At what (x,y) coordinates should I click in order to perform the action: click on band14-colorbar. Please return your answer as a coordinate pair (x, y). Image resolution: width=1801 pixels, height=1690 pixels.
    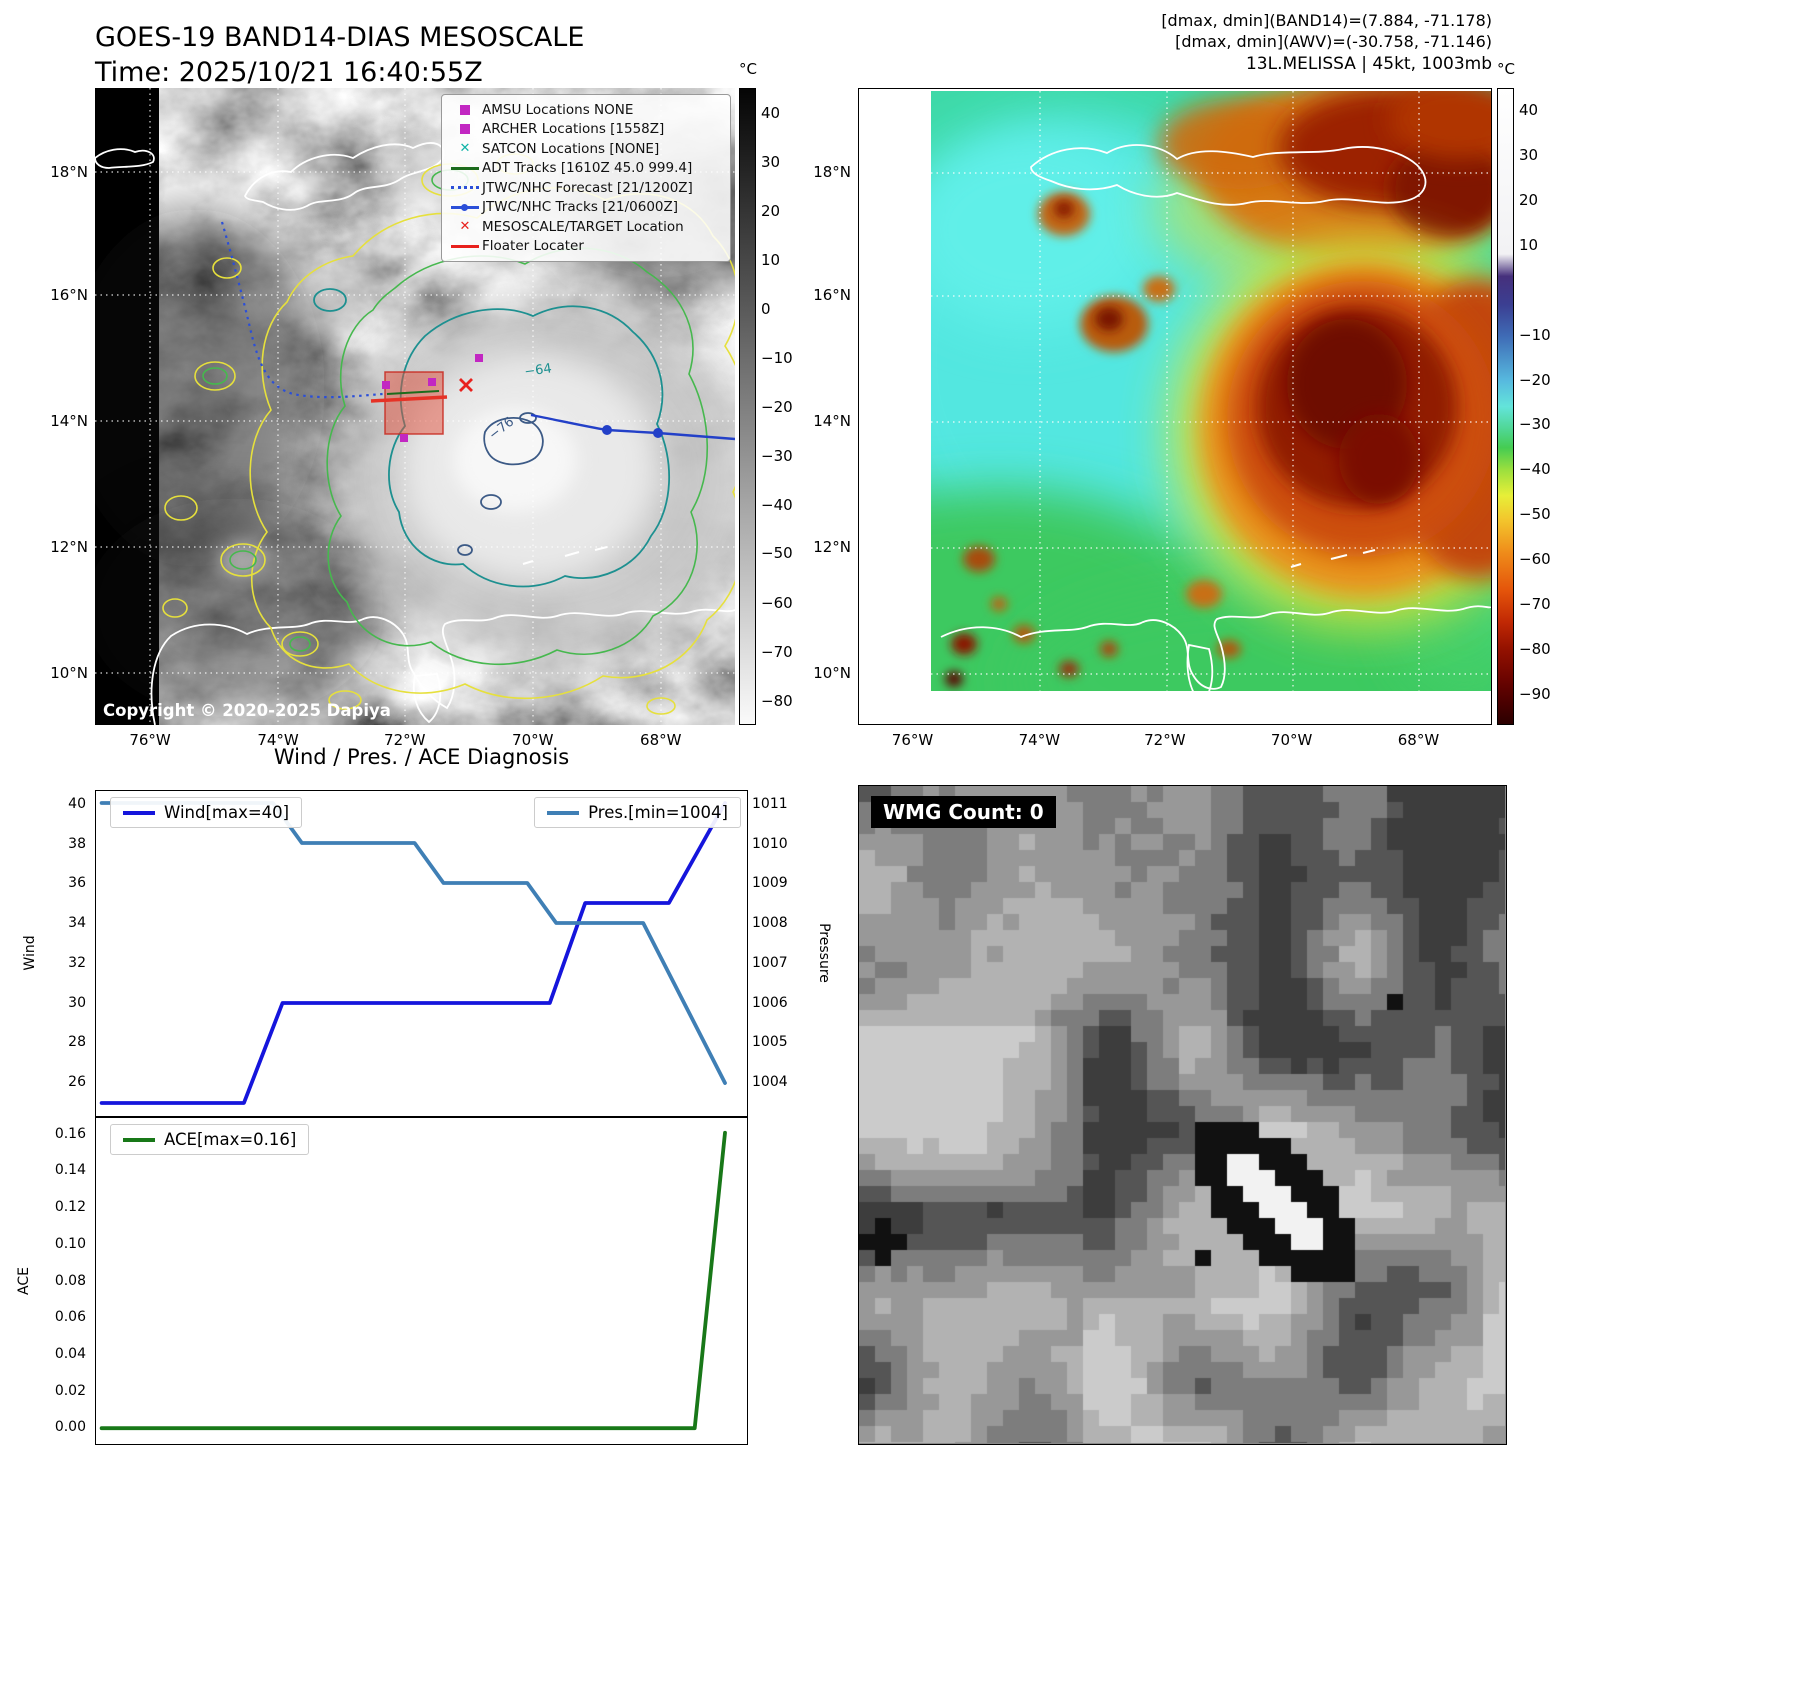
    Looking at the image, I should click on (747, 406).